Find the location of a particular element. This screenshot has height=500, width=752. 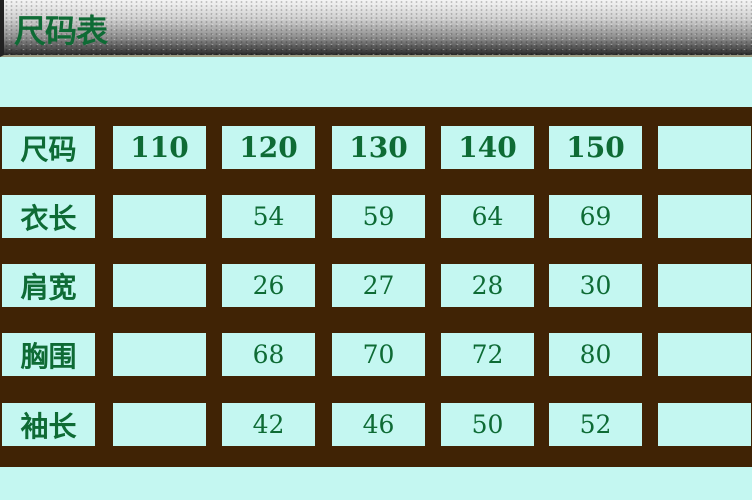

value-cell: 72 is located at coordinates (487, 354).